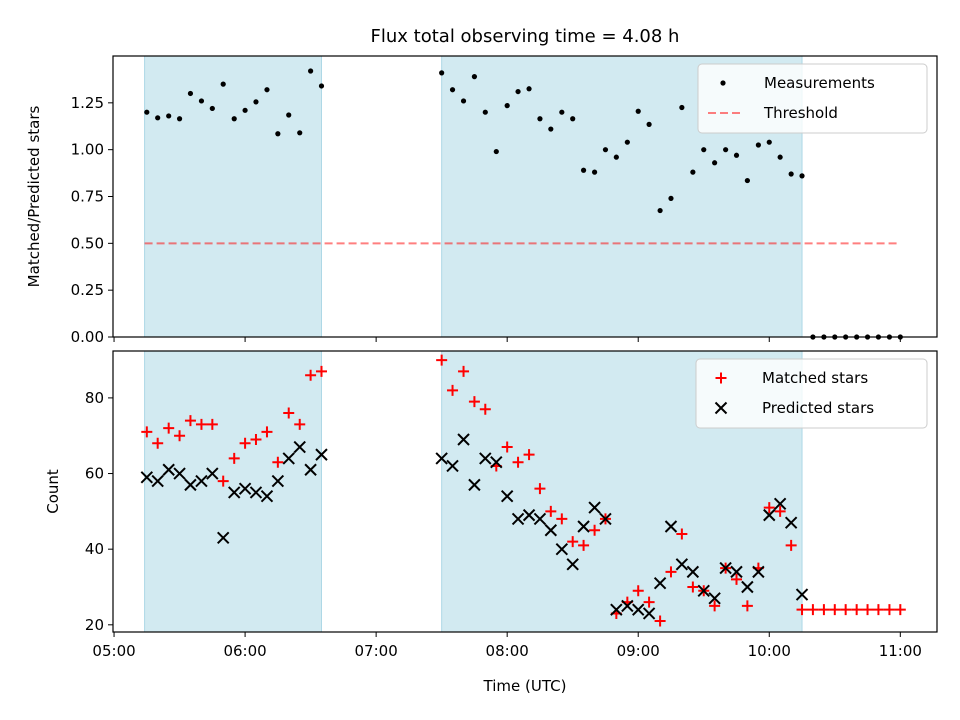 This screenshot has width=960, height=720. I want to click on x-tick-label: 07:00, so click(376, 651).